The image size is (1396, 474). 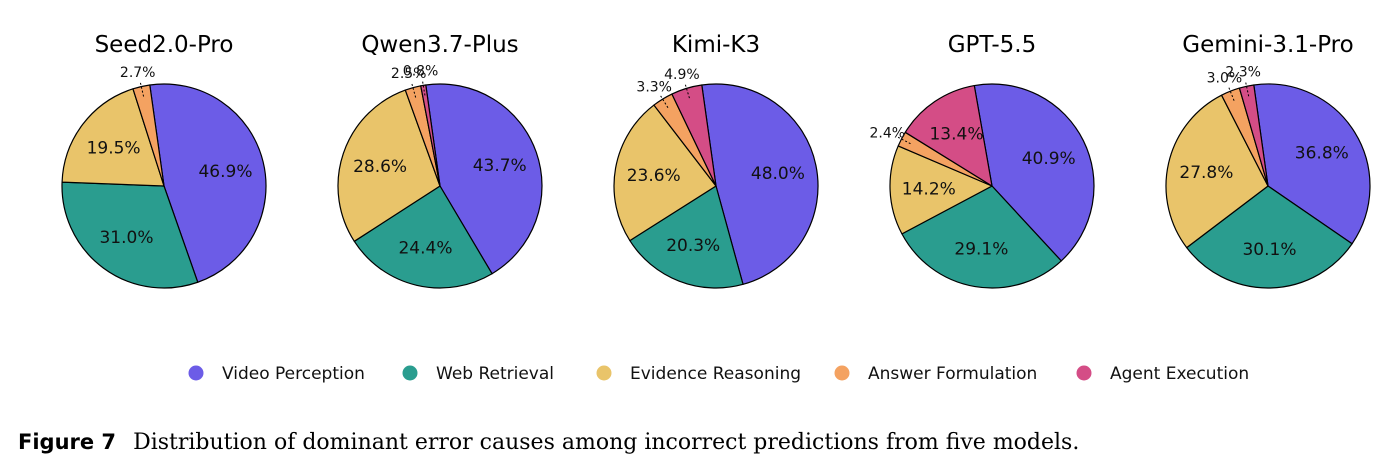 What do you see at coordinates (138, 73) in the screenshot?
I see `slice-label: 2.7%` at bounding box center [138, 73].